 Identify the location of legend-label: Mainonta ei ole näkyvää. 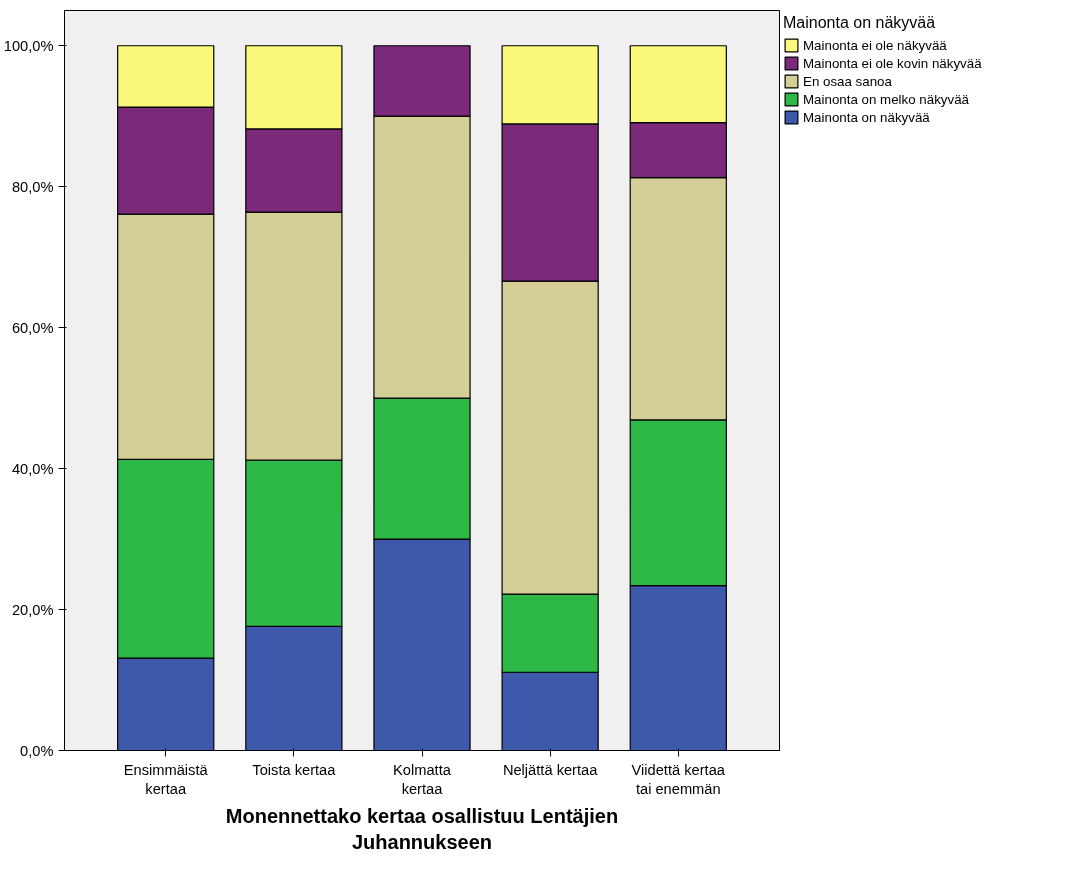
(875, 45).